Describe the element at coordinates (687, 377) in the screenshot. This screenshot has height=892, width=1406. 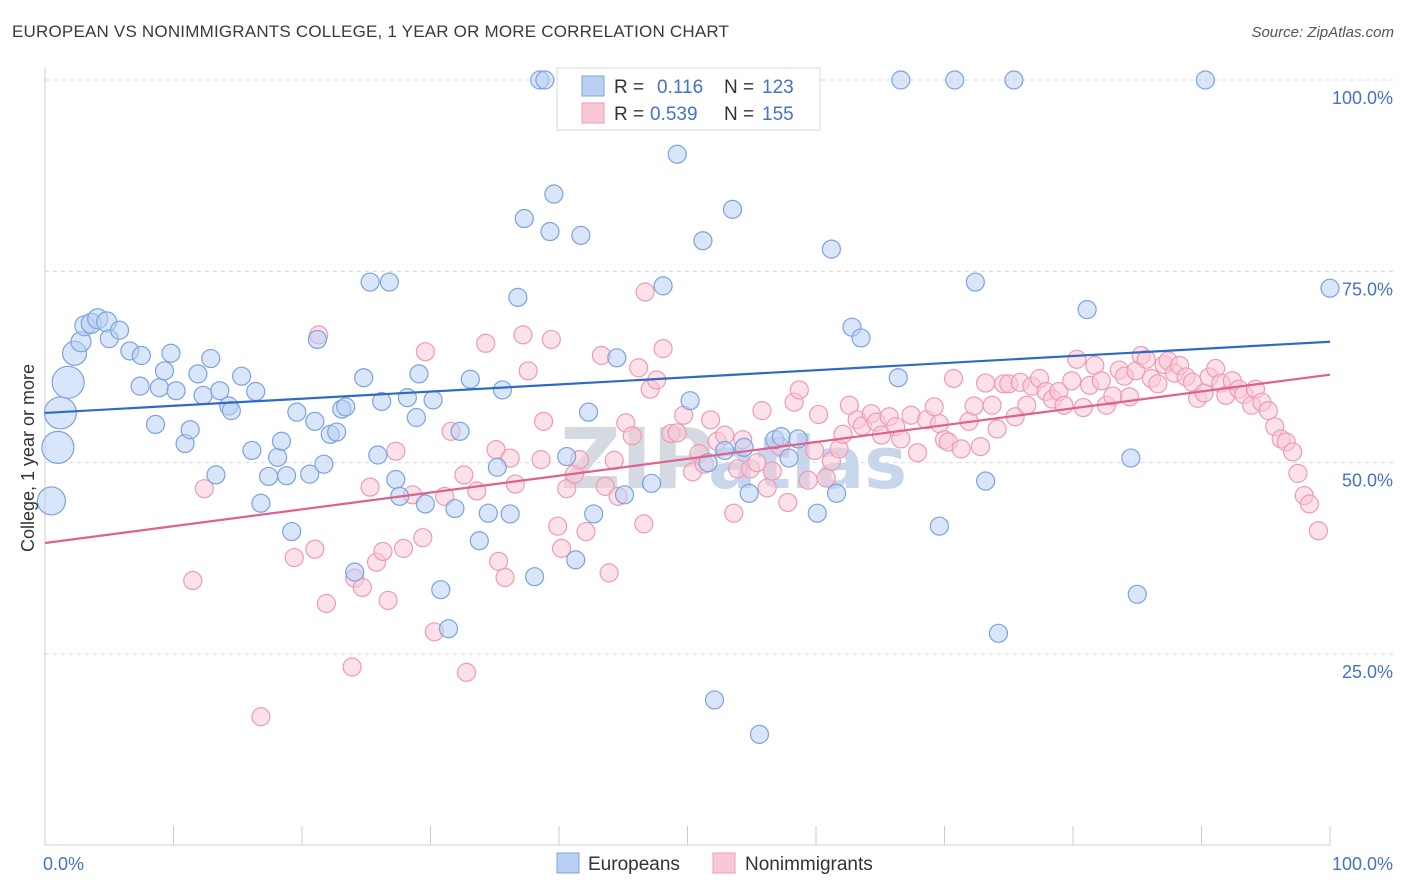
I see `europeans-trend-line` at that location.